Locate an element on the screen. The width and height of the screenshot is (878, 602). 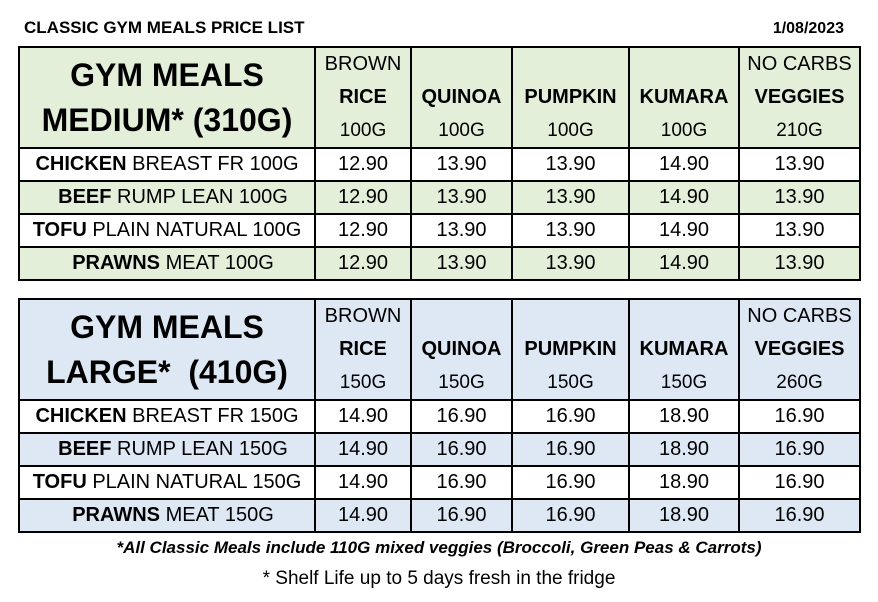
column-header-pumpkin: PUMPKIN 100G is located at coordinates (570, 97).